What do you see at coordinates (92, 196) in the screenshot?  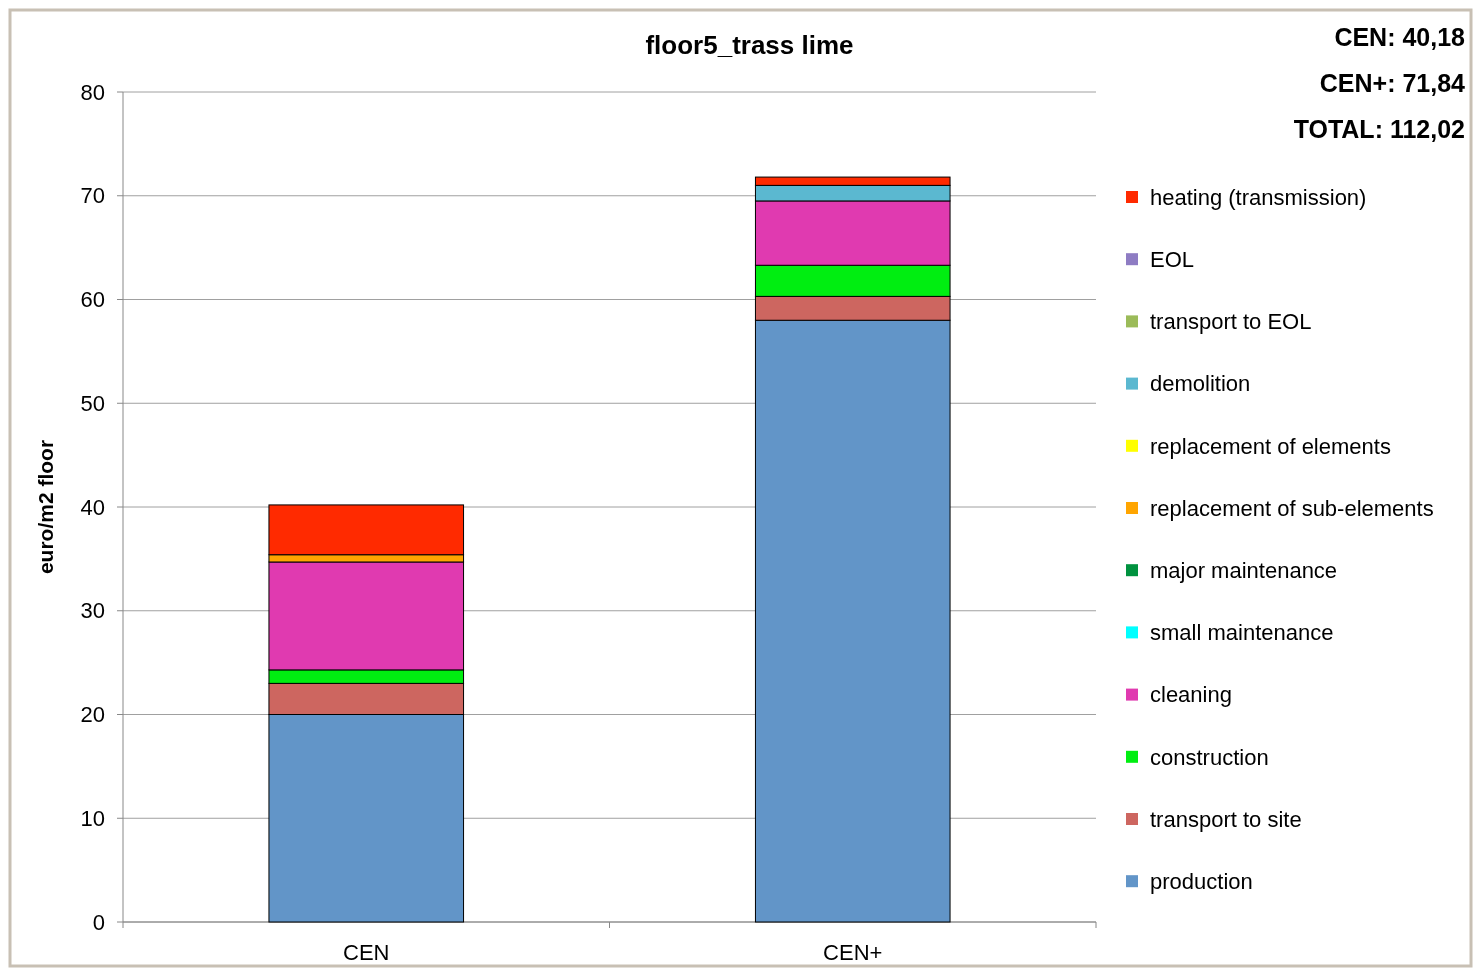 I see `y-tick-label: 70` at bounding box center [92, 196].